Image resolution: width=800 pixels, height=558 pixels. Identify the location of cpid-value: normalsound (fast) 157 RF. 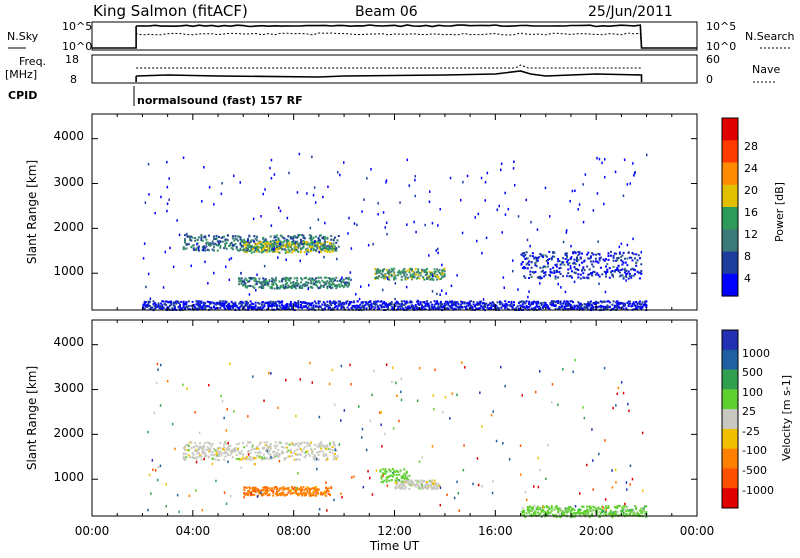
(220, 100).